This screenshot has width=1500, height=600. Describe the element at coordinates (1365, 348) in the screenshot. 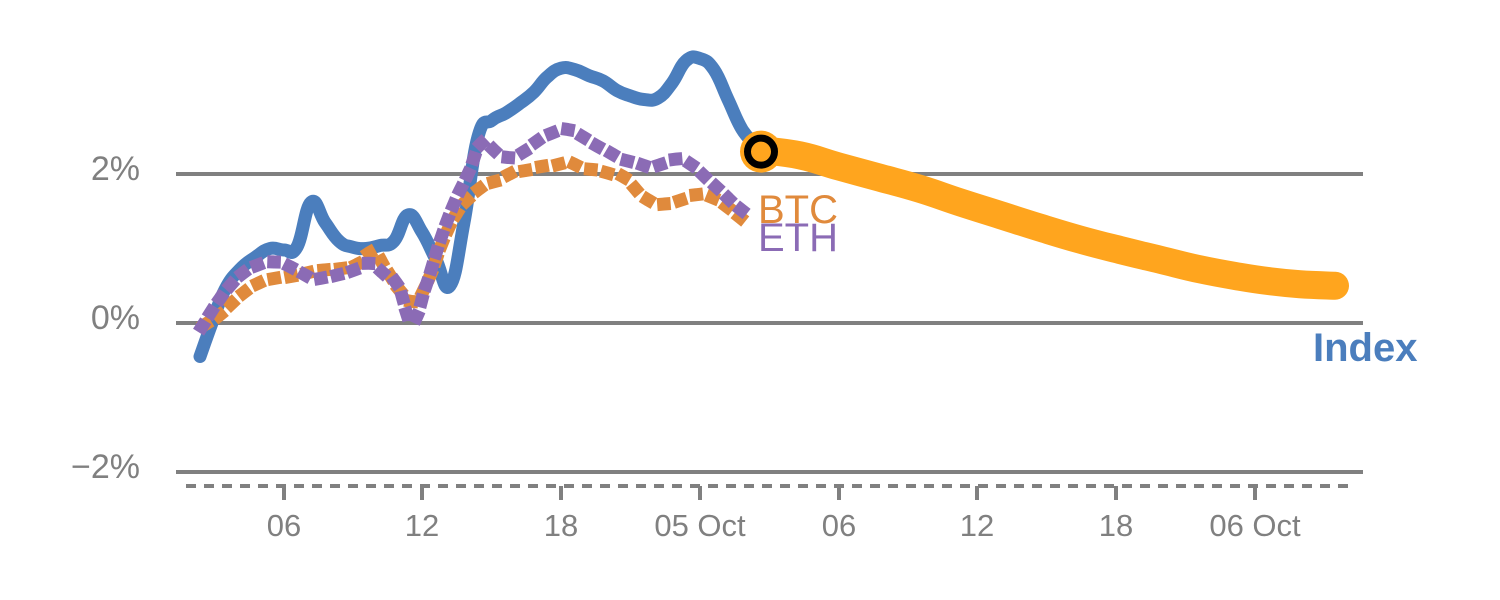

I see `index-series-label: Index` at that location.